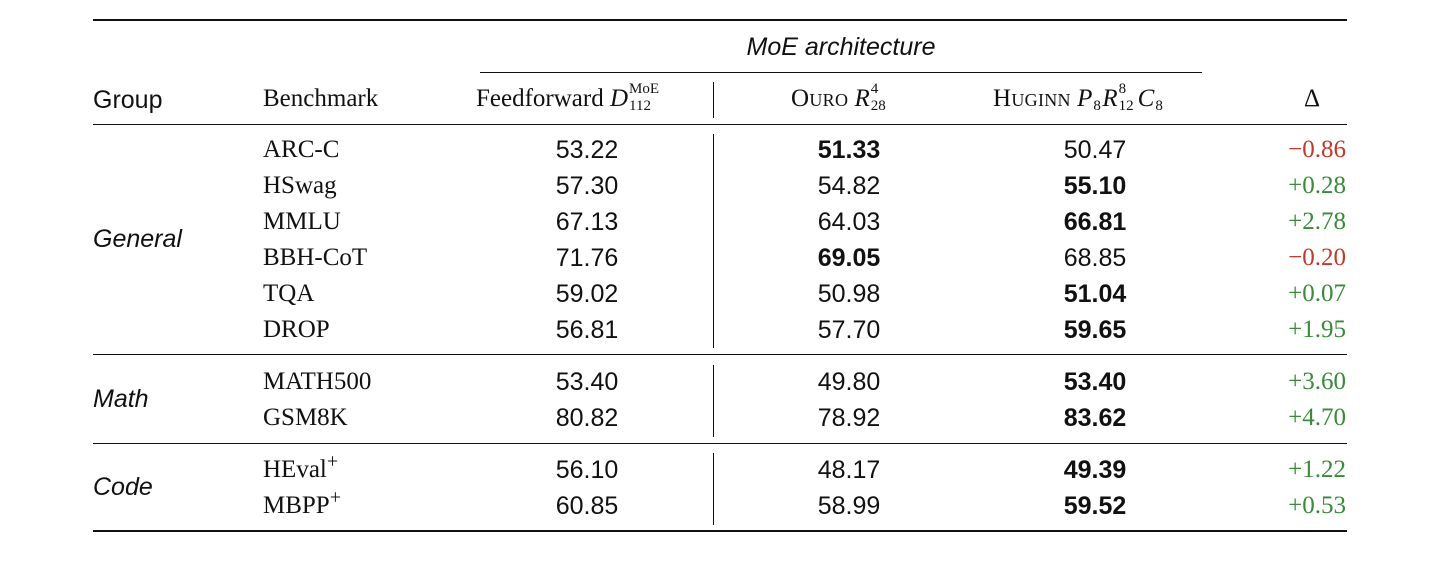 Image resolution: width=1438 pixels, height=566 pixels. What do you see at coordinates (1126, 106) in the screenshot?
I see `huginn-r-sub: 12` at bounding box center [1126, 106].